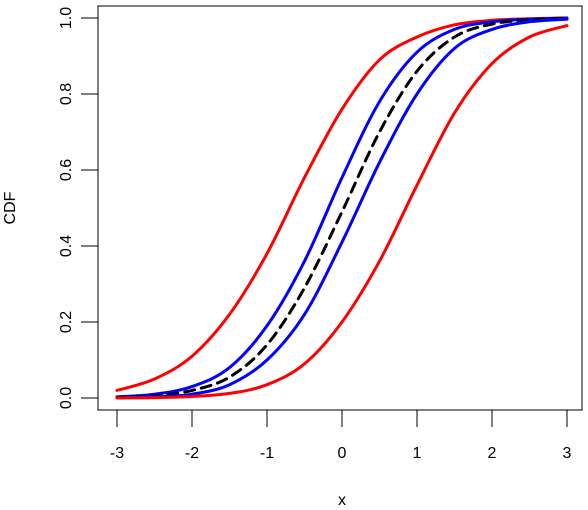 The width and height of the screenshot is (588, 510). I want to click on x-tick-label: 0, so click(342, 453).